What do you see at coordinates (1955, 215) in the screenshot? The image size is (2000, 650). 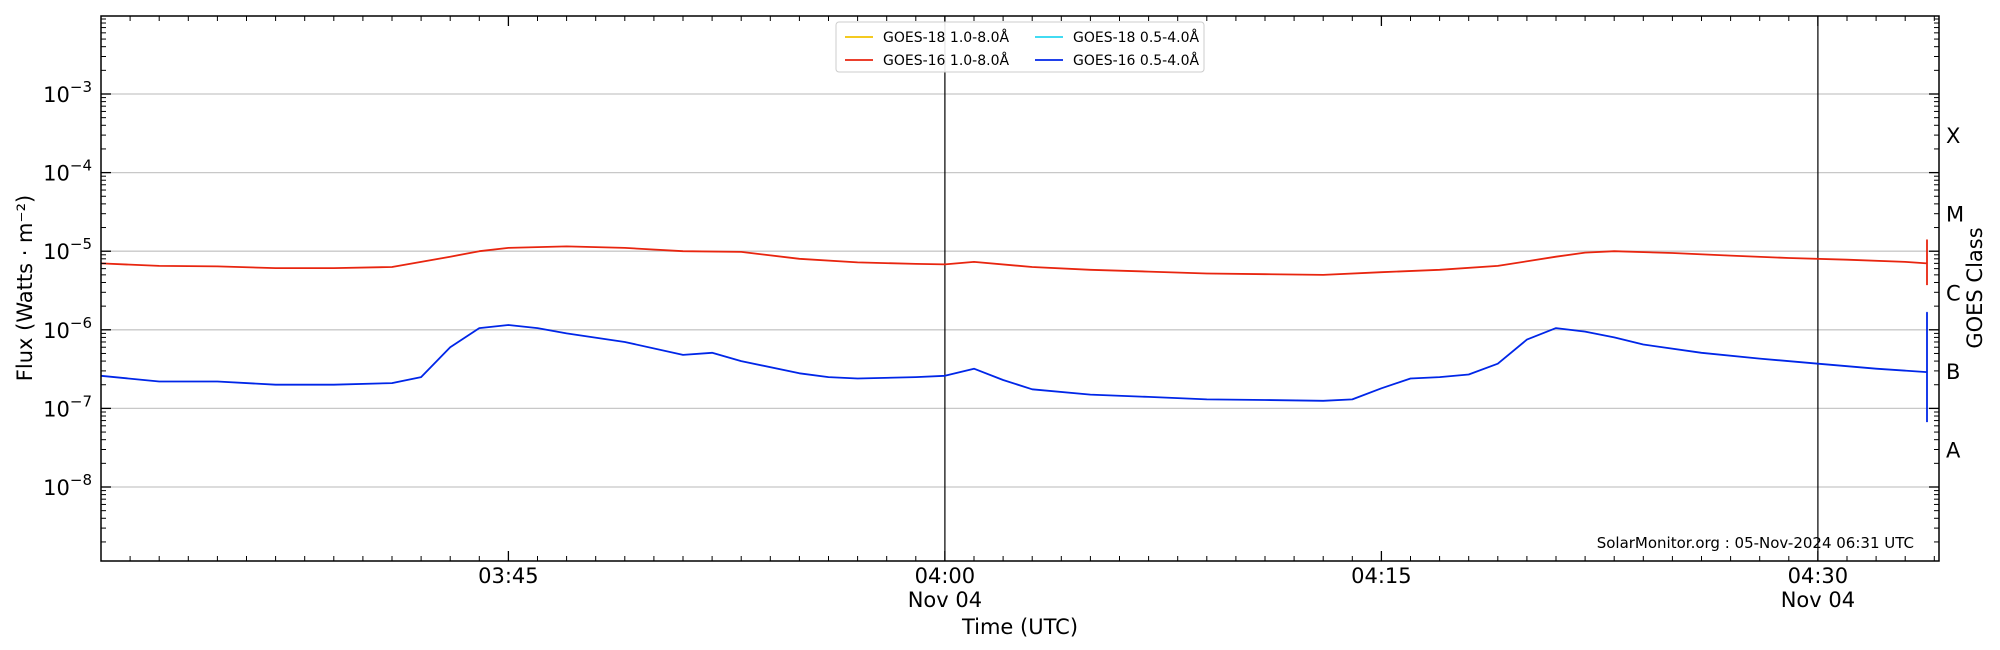 I see `goes-class-m: M` at bounding box center [1955, 215].